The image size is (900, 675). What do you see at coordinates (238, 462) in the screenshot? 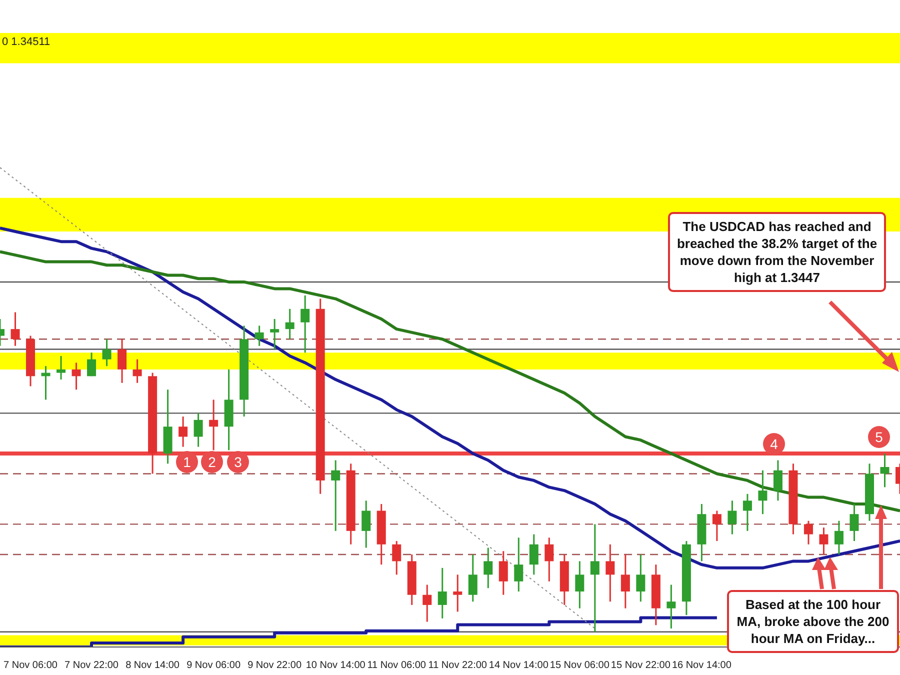
I see `annotation: 3` at bounding box center [238, 462].